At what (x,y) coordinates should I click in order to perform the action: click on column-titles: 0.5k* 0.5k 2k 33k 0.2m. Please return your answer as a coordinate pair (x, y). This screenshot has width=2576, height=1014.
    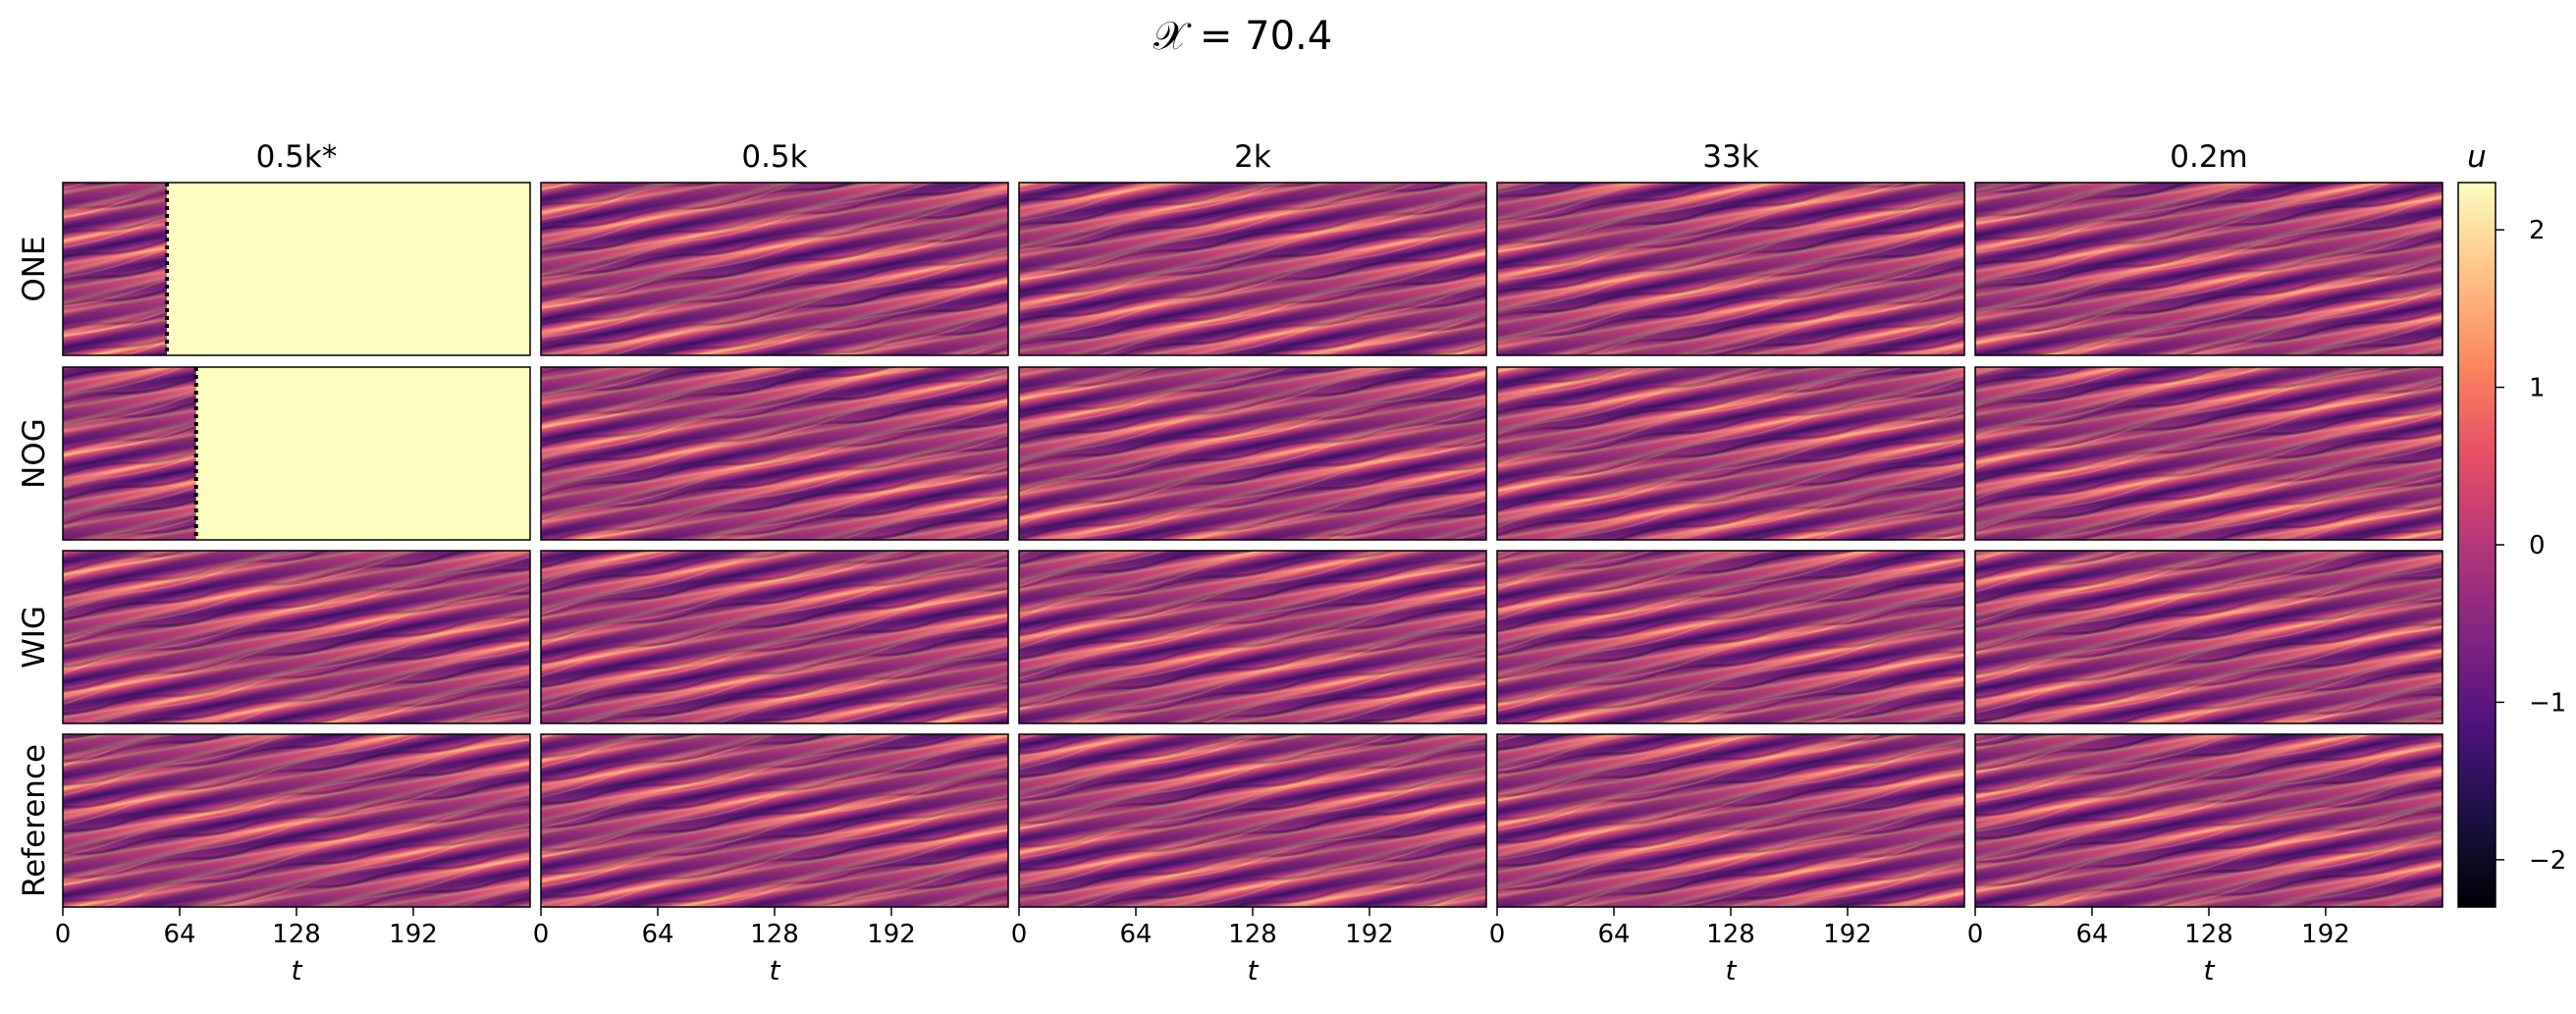
    Looking at the image, I should click on (1252, 157).